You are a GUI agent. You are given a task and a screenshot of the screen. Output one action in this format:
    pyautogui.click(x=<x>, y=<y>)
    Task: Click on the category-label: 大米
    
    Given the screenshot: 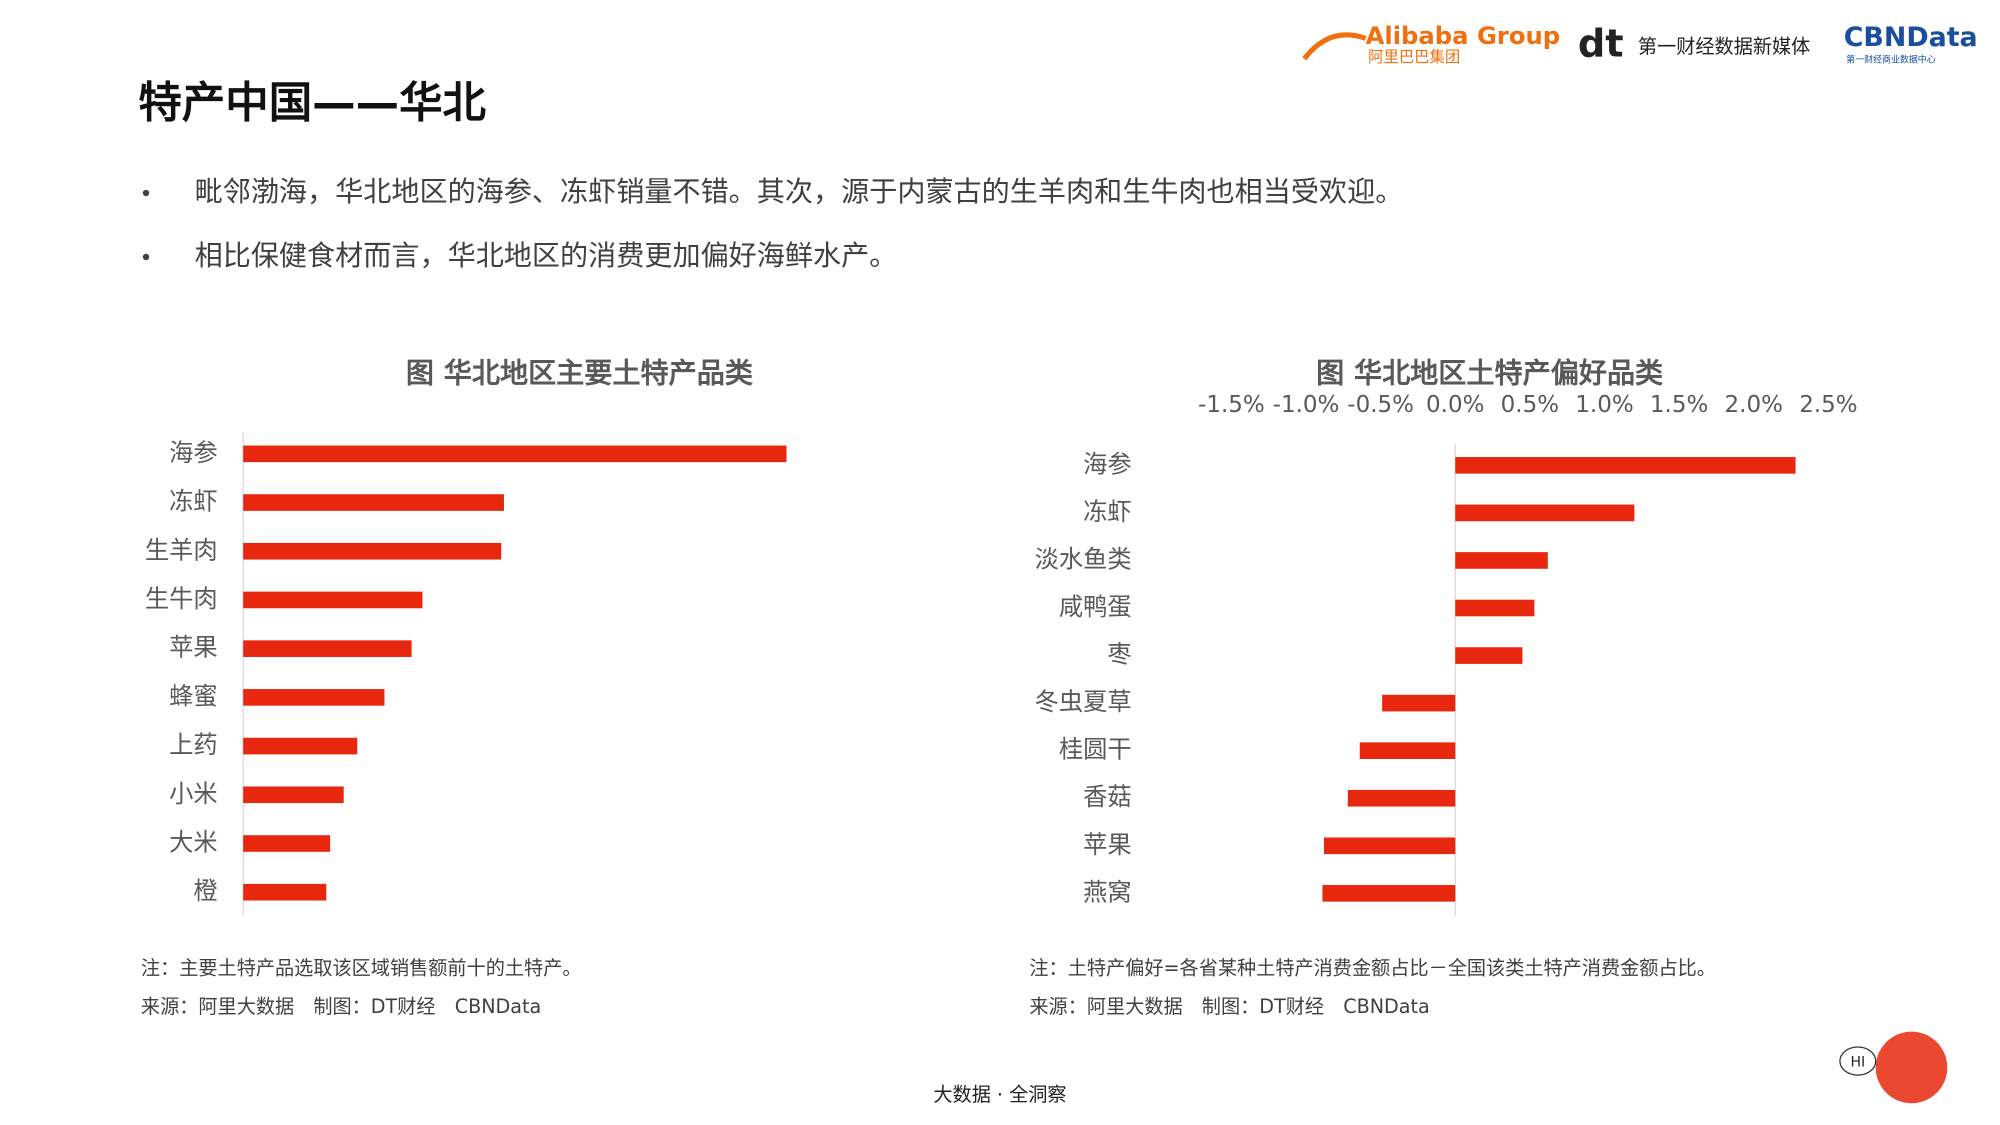 What is the action you would take?
    pyautogui.click(x=193, y=841)
    